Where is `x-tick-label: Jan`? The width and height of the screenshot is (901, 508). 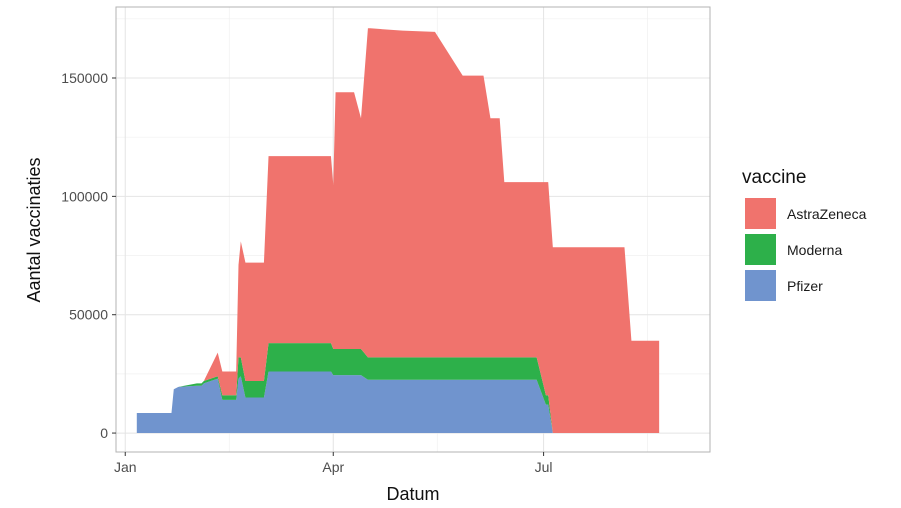
x-tick-label: Jan is located at coordinates (125, 467).